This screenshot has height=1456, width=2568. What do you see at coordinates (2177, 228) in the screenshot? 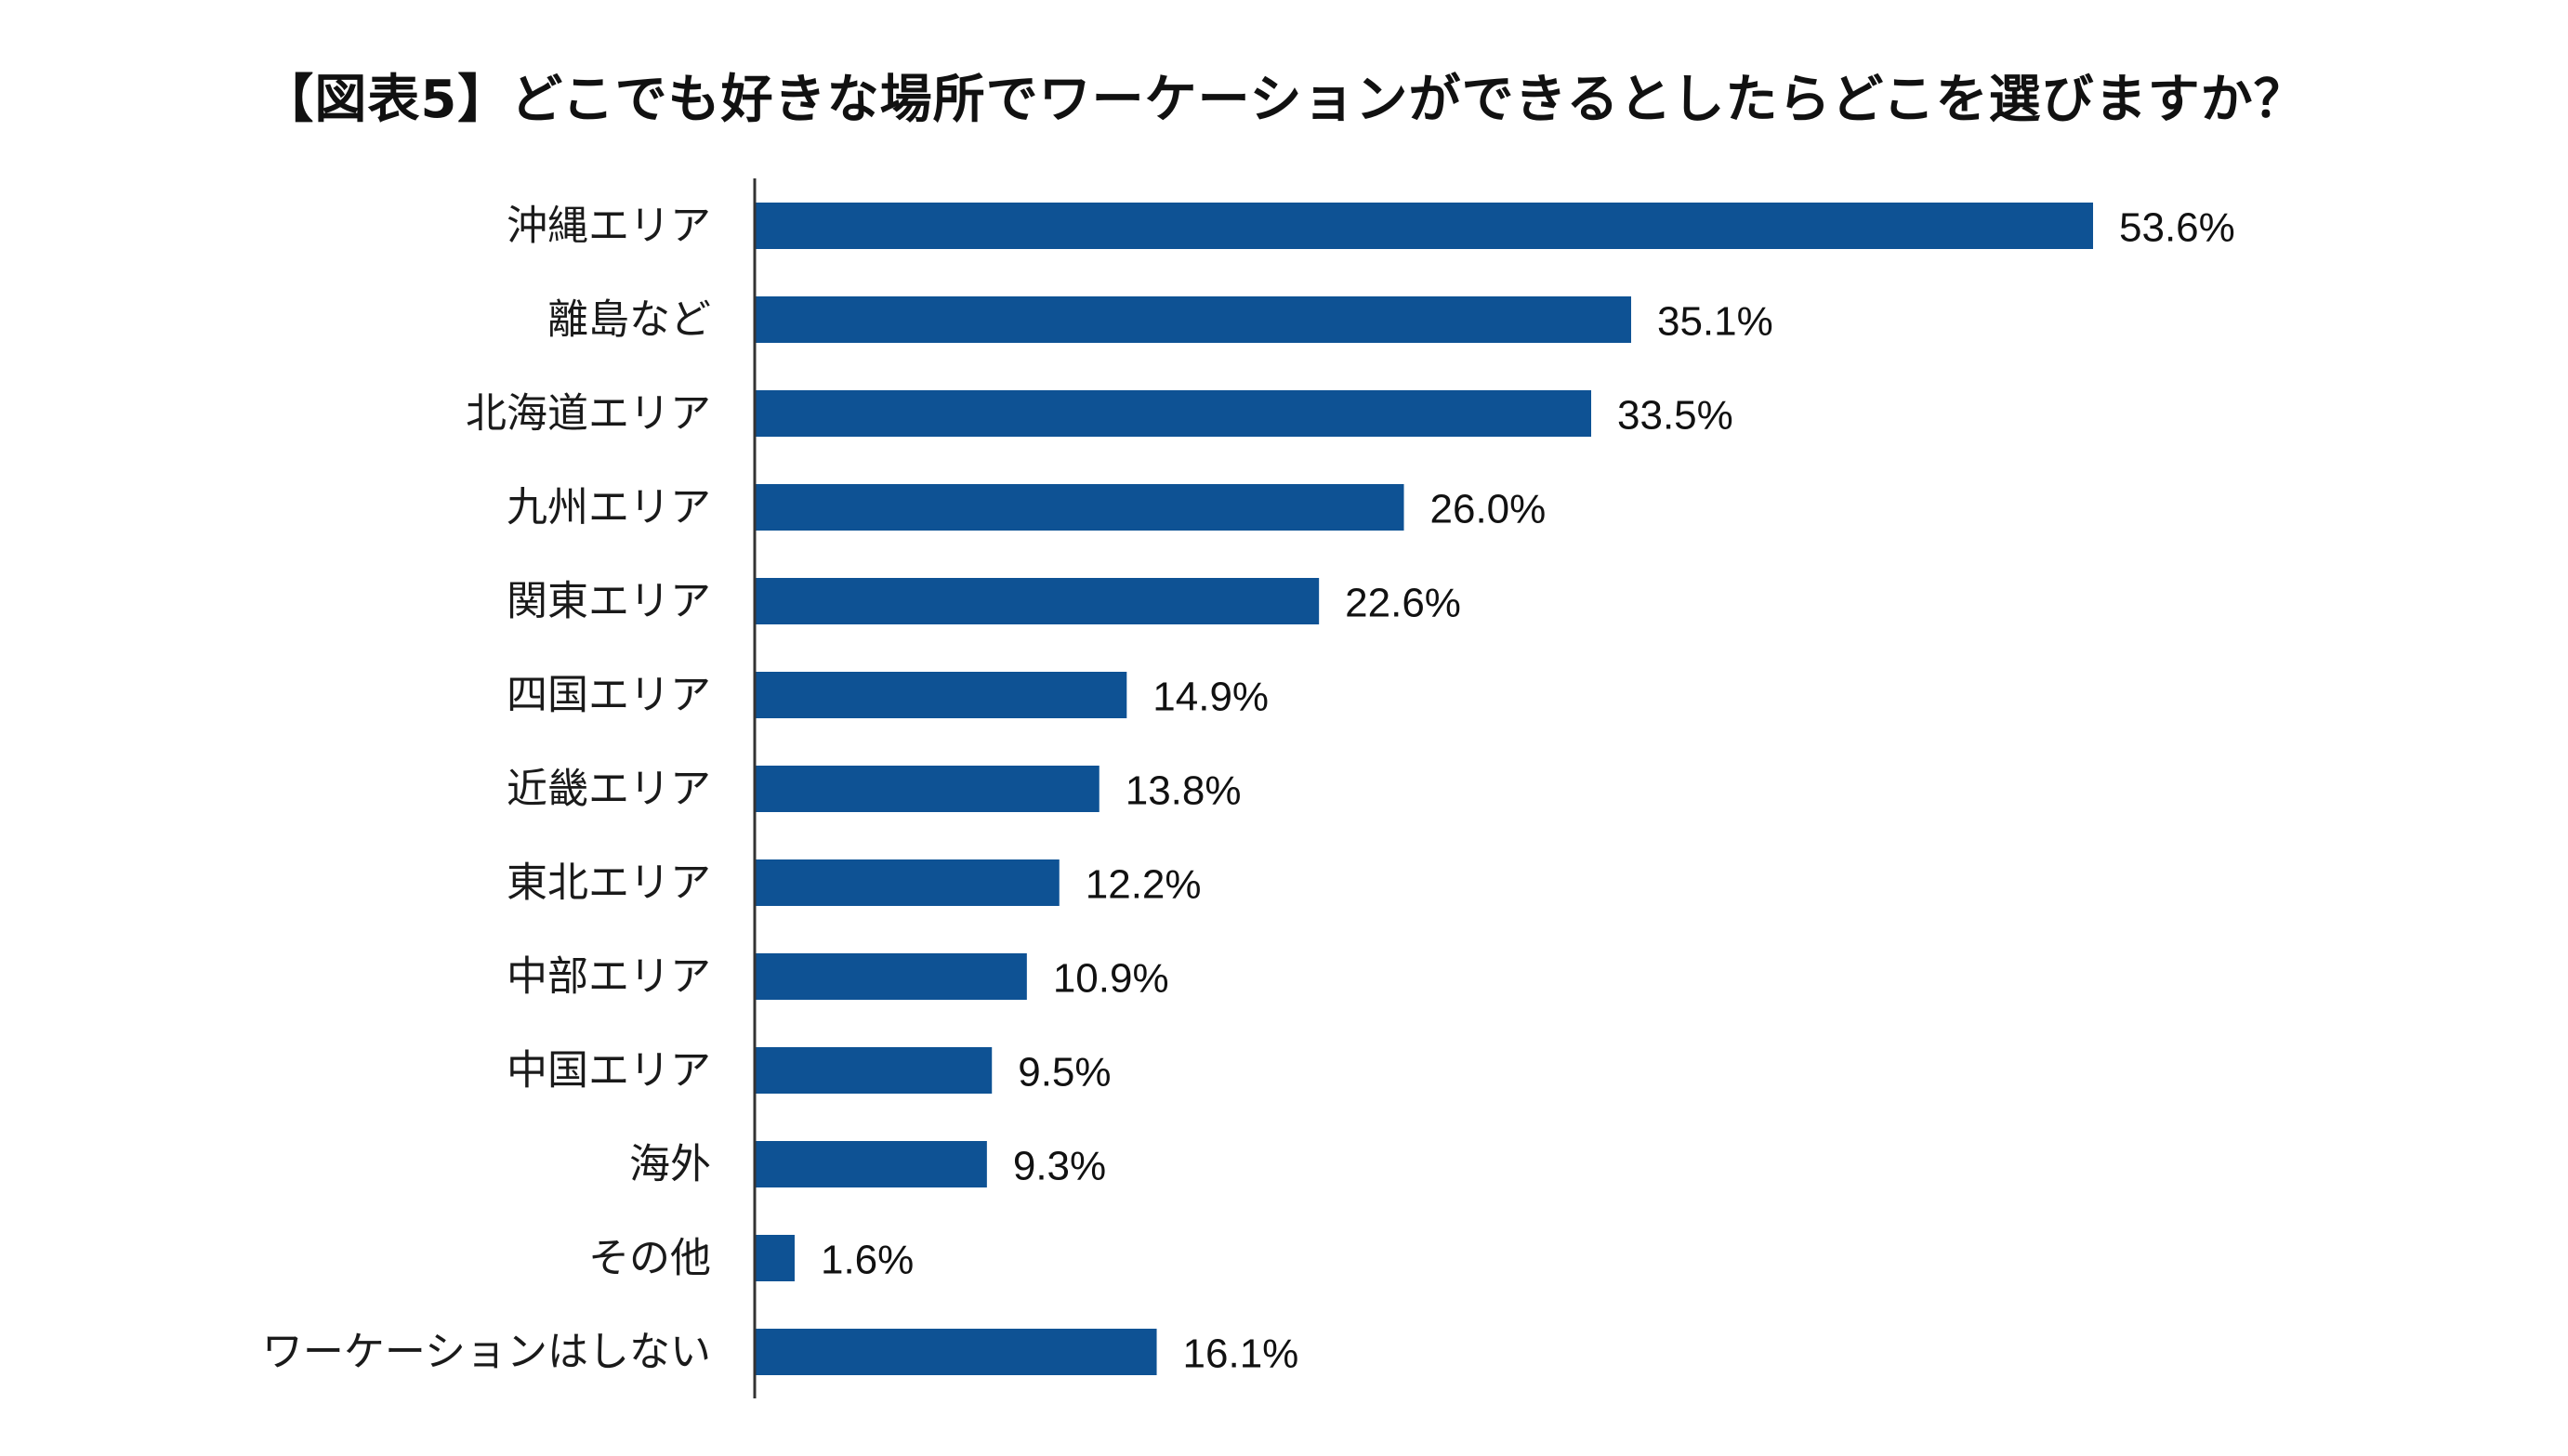
I see `value-label: 53.6%` at bounding box center [2177, 228].